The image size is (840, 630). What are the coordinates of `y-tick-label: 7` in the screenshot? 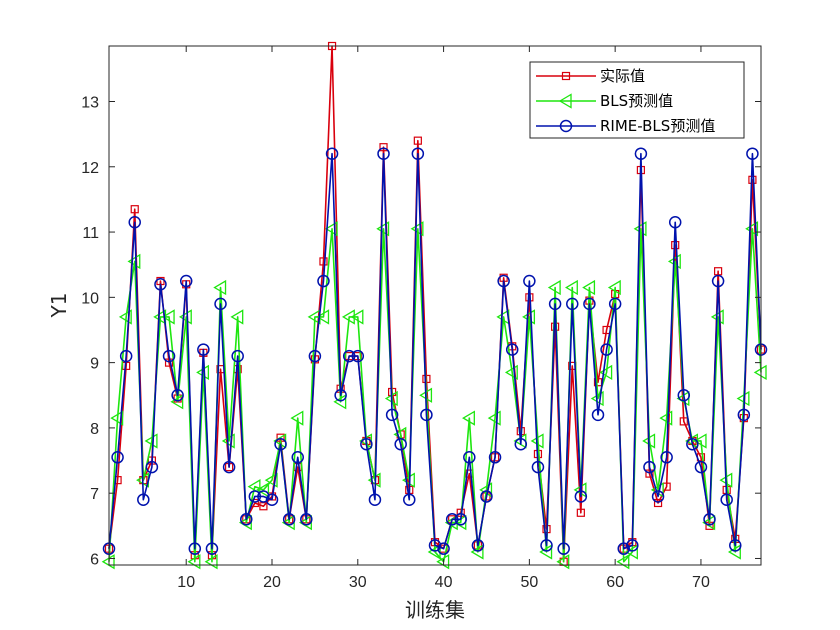 It's located at (94, 494).